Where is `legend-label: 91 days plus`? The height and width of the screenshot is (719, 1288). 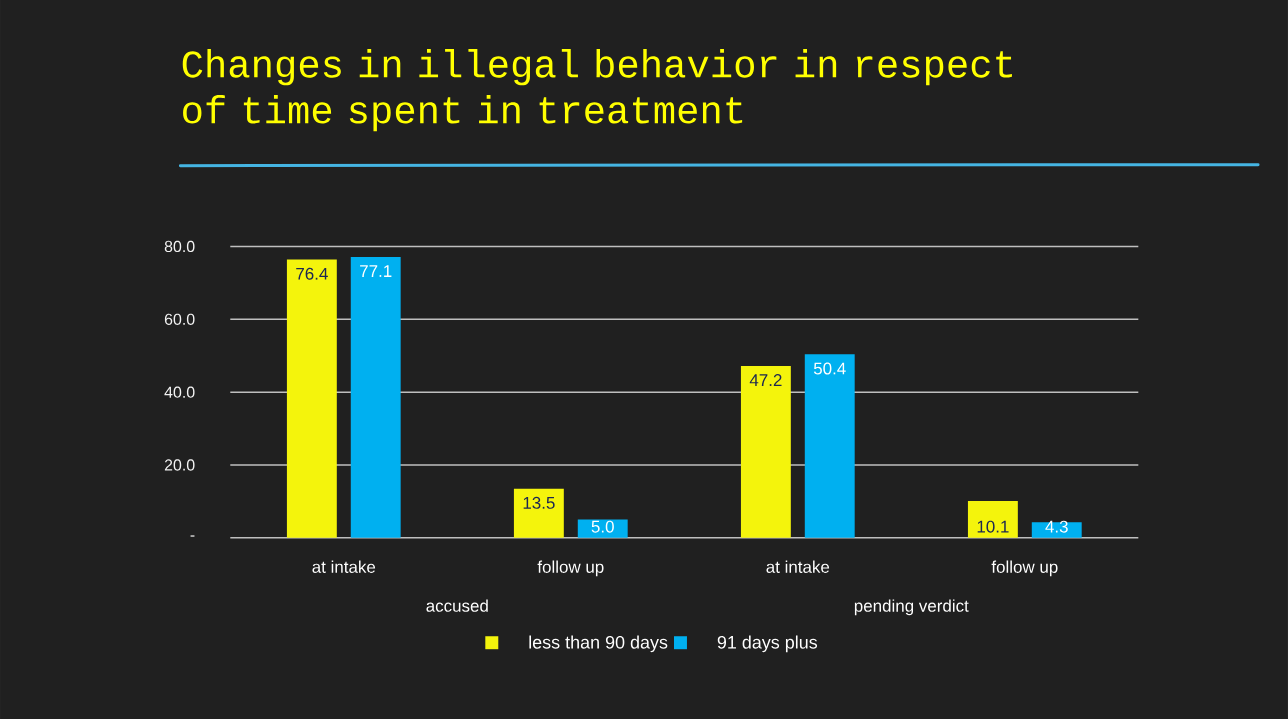
legend-label: 91 days plus is located at coordinates (767, 643).